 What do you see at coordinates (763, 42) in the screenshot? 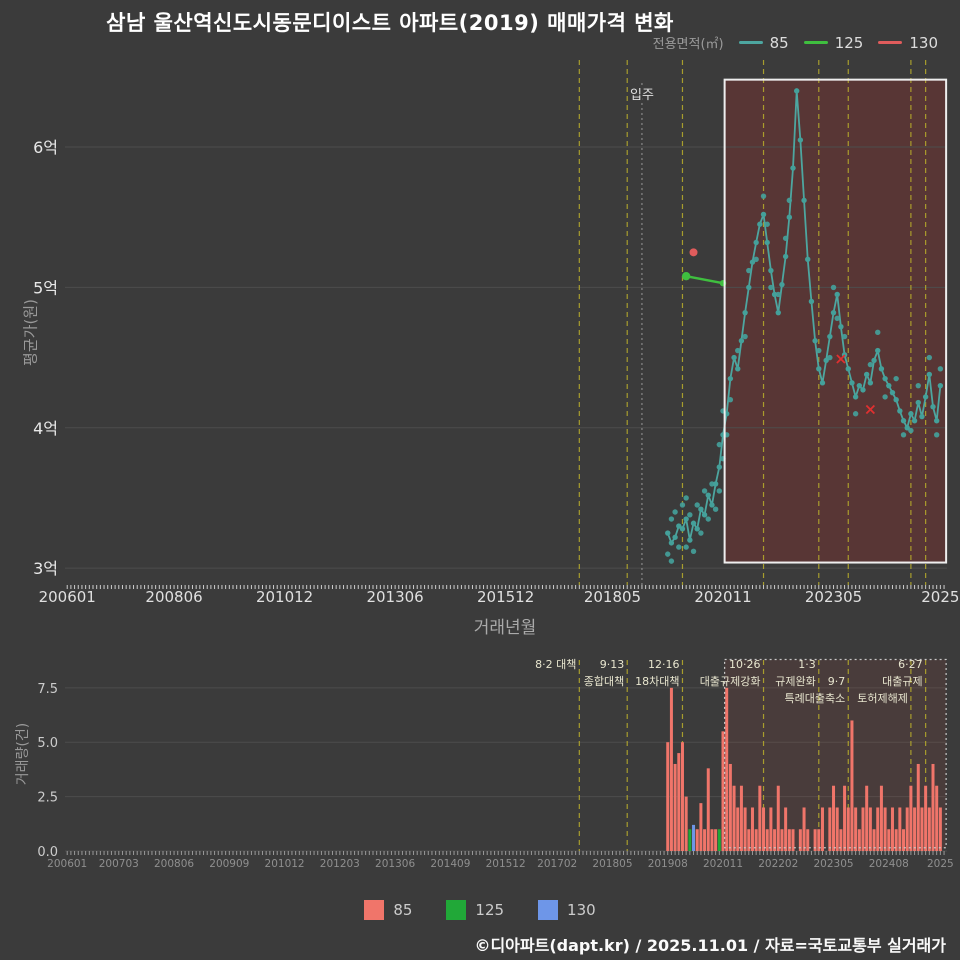
I see `legend-item-85: 85` at bounding box center [763, 42].